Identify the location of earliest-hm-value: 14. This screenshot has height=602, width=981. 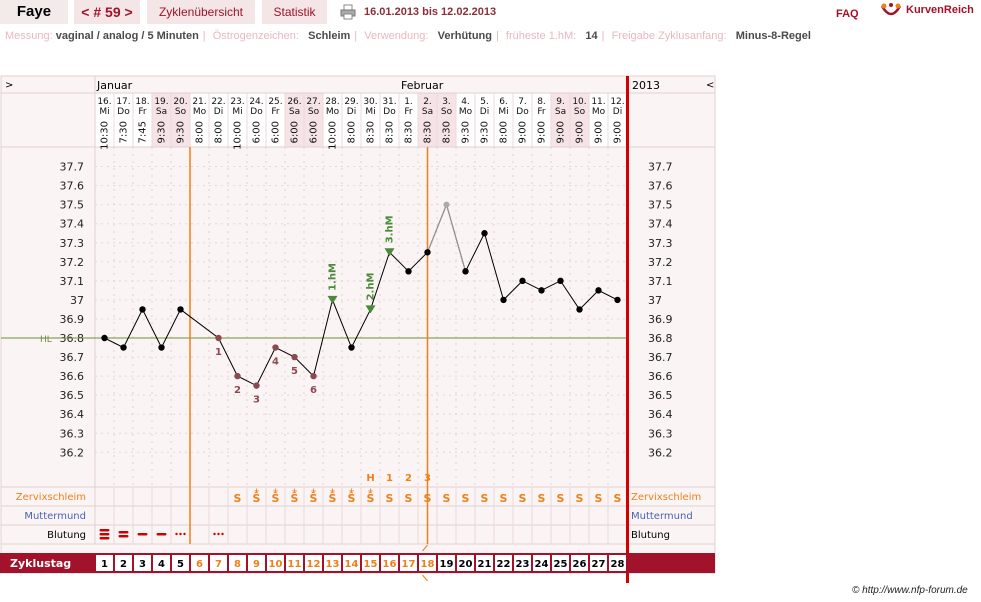
(591, 36).